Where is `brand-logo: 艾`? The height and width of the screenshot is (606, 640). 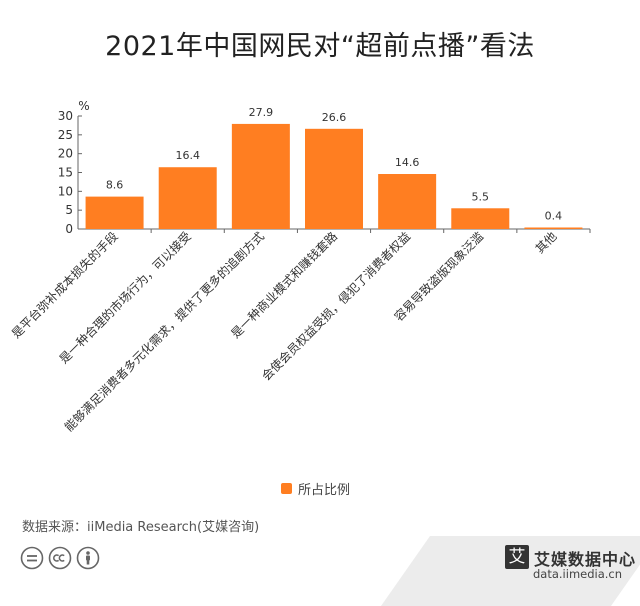 brand-logo: 艾 is located at coordinates (517, 557).